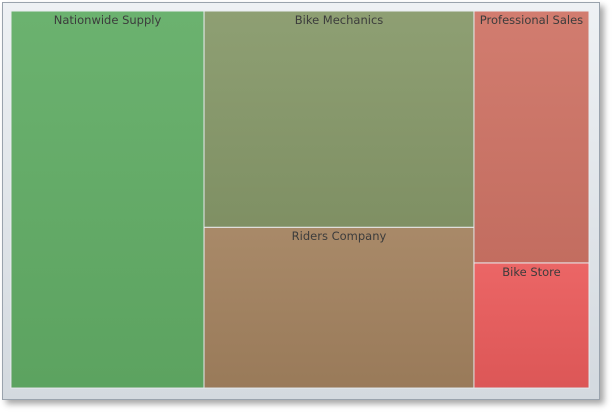 The height and width of the screenshot is (416, 616). I want to click on cell-label: Bike Mechanics, so click(339, 20).